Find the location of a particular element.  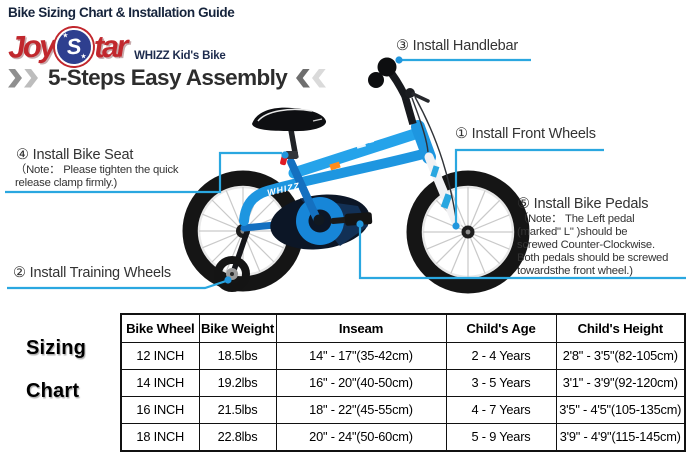

rear-wheel is located at coordinates (243, 231).